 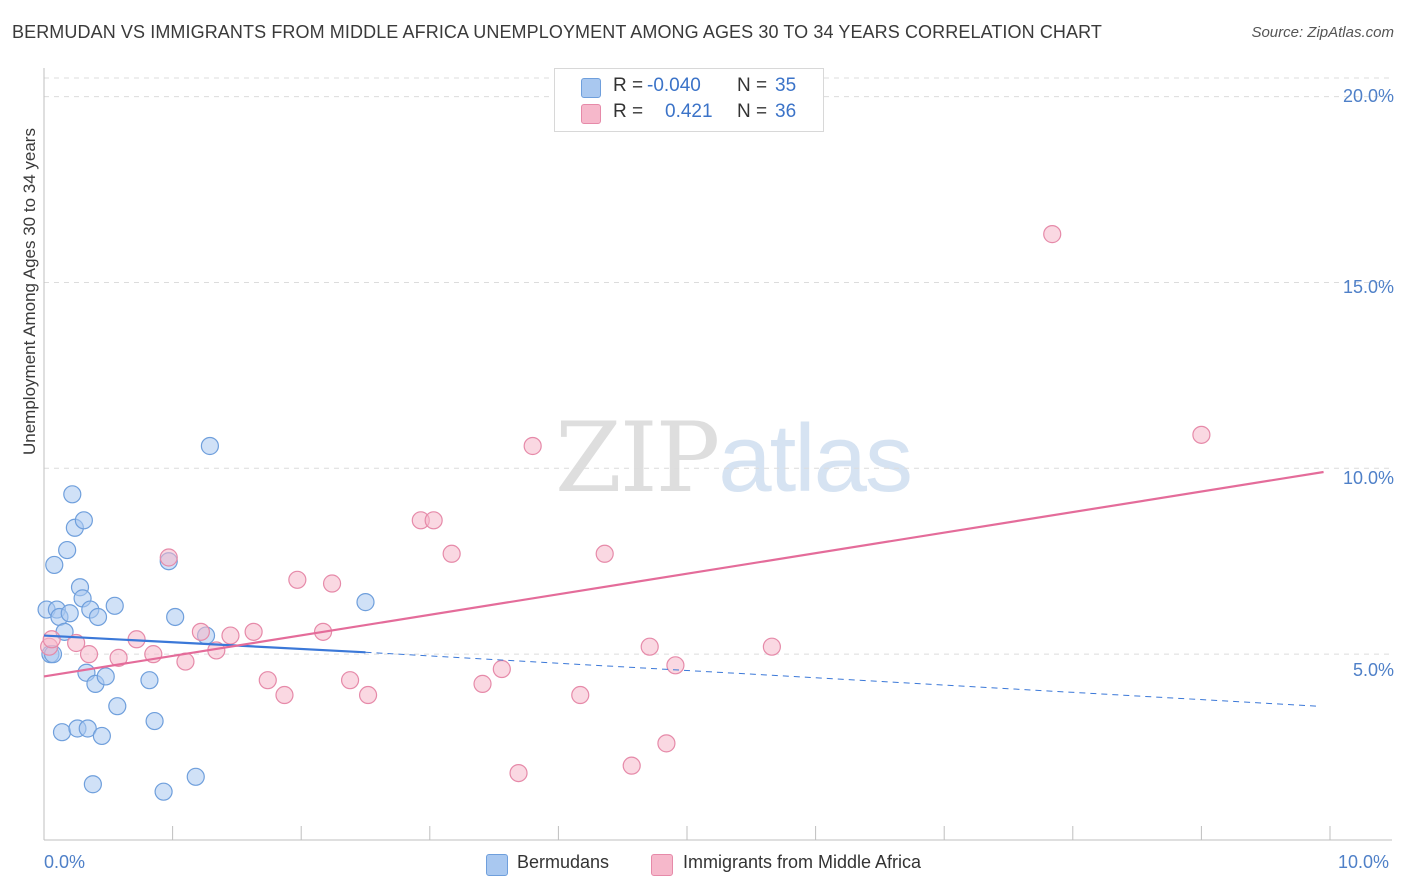 I want to click on legend-row-bermudans: R = -0.040 N = 35, so click(x=689, y=88).